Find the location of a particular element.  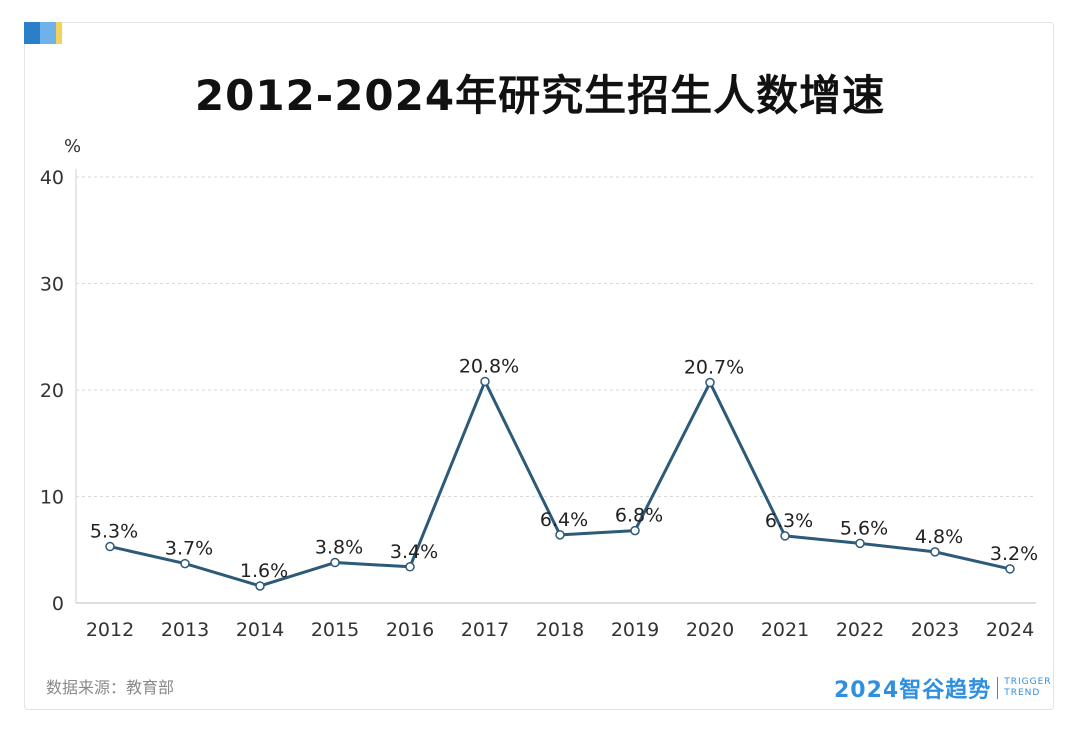

data-label: 3.8% is located at coordinates (339, 548).